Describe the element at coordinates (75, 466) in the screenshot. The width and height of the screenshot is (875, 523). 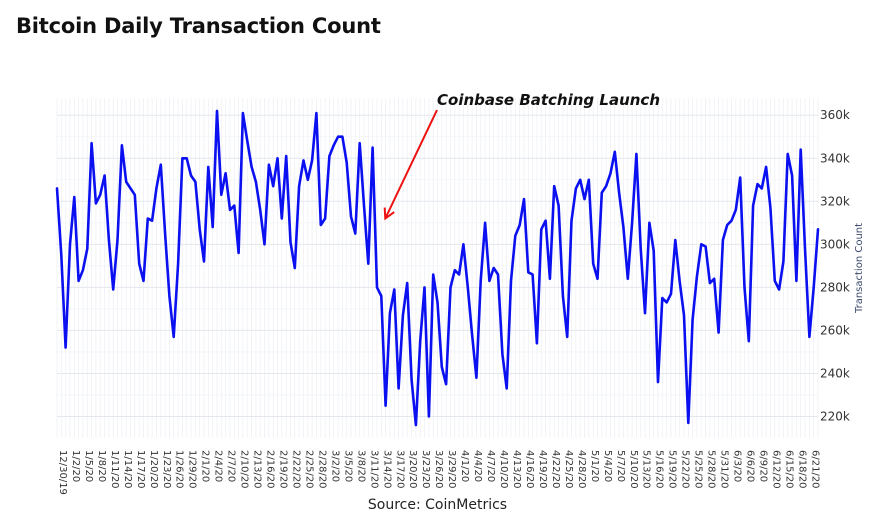
I see `x-tick-label: 1/2/20` at that location.